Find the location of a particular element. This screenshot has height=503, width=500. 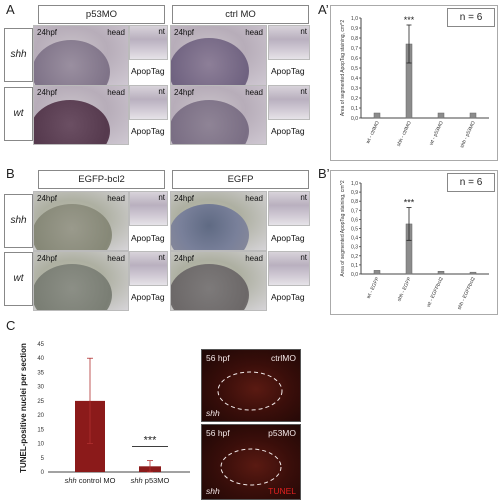

y-tick-label: 45 is located at coordinates (40, 345).